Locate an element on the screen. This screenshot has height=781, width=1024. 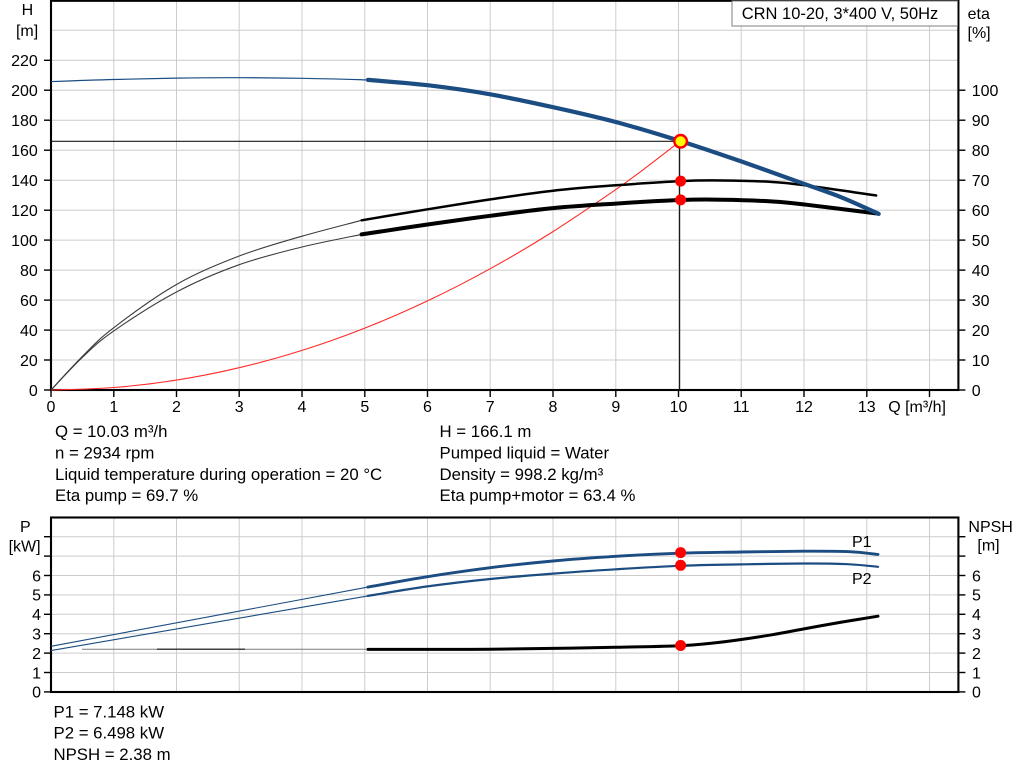
svg-text: P2 is located at coordinates (862, 579).